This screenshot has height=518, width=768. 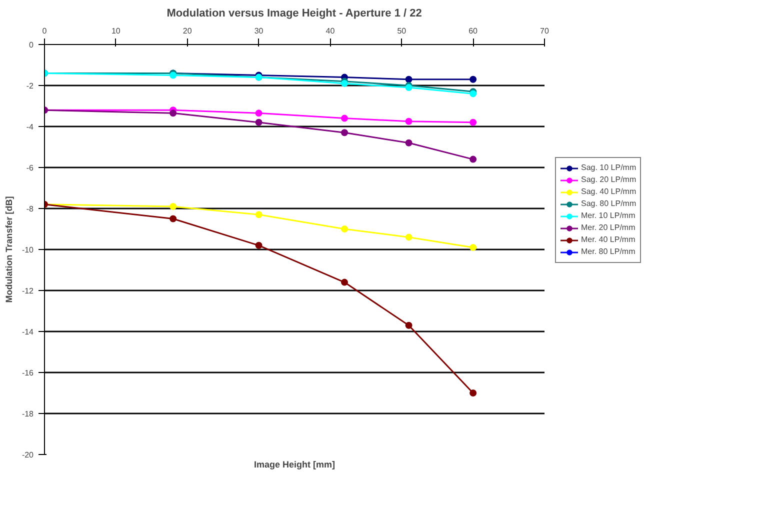 I want to click on legend-label: Mer. 40 LP/mm, so click(x=608, y=240).